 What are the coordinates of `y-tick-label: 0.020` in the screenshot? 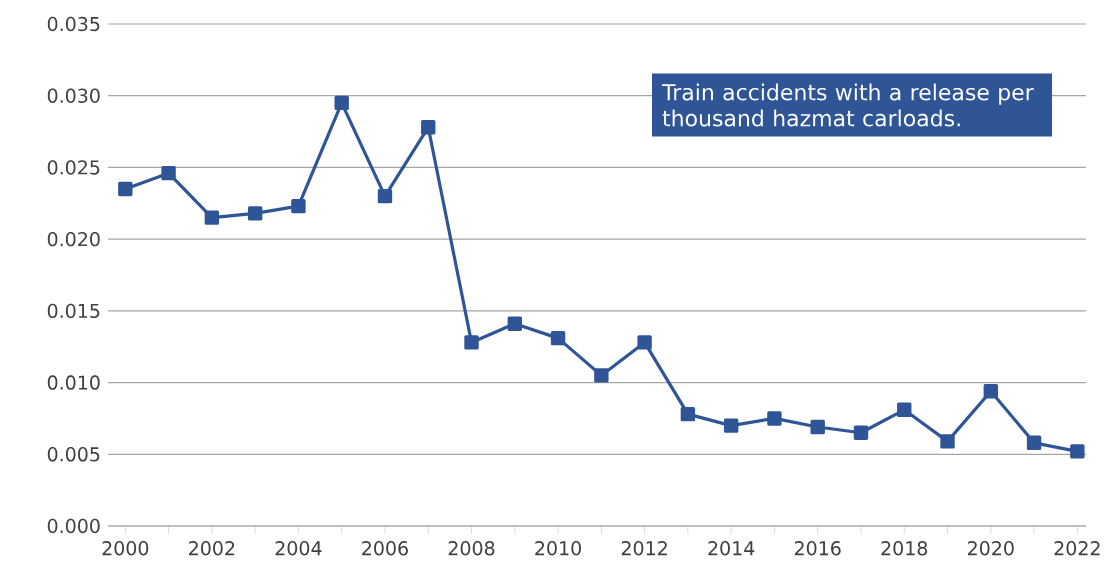 It's located at (73, 239).